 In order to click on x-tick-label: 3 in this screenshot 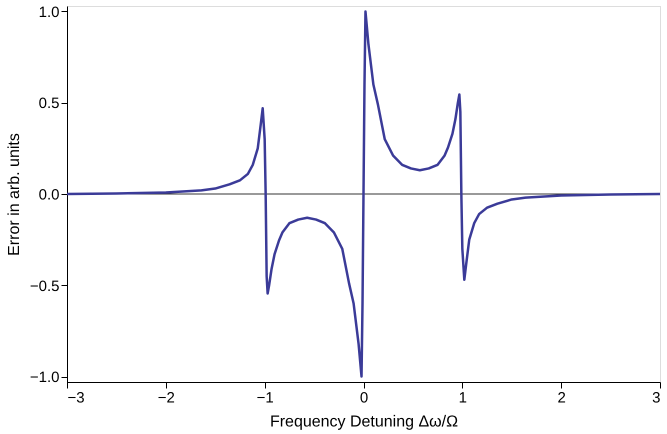, I will do `click(656, 398)`.